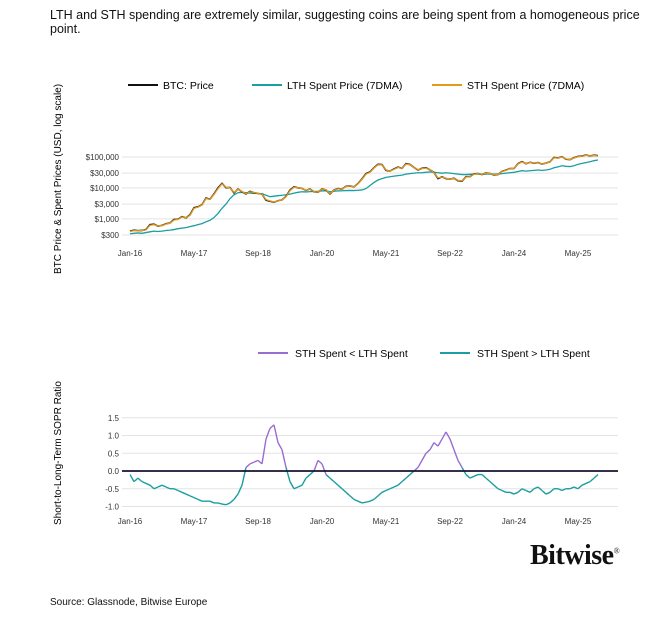 The image size is (671, 627). What do you see at coordinates (188, 86) in the screenshot?
I see `legend-label-price: BTC: Price` at bounding box center [188, 86].